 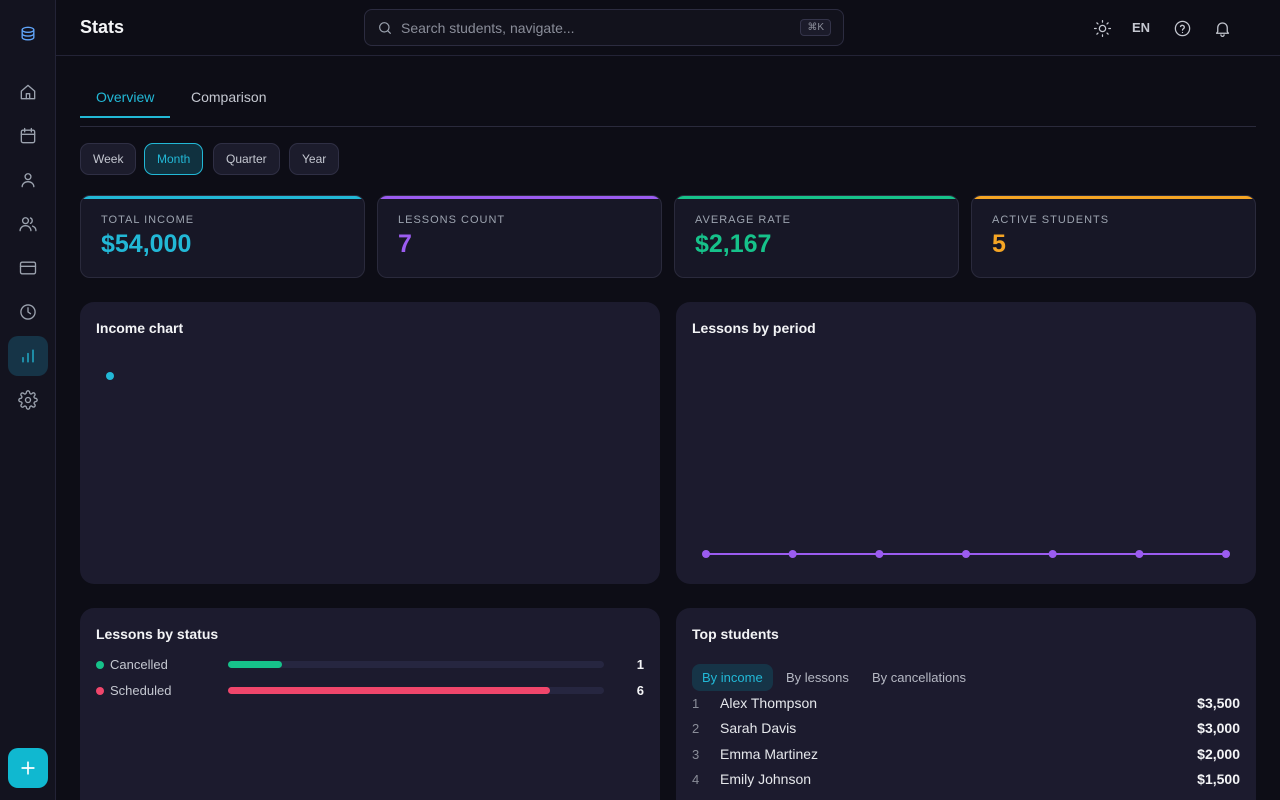 I want to click on rank-number: 3, so click(x=696, y=754).